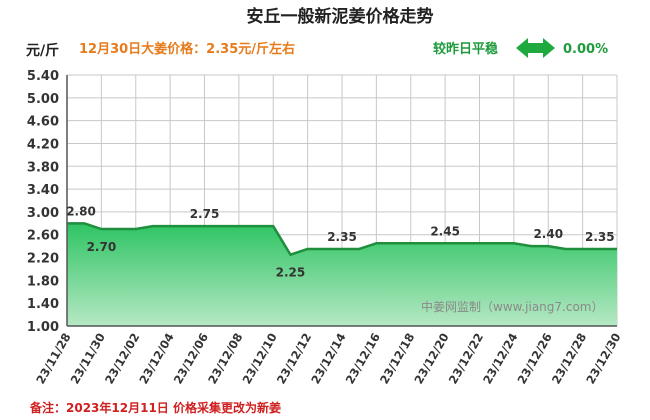  I want to click on y-tick-label: 4.60, so click(43, 122).